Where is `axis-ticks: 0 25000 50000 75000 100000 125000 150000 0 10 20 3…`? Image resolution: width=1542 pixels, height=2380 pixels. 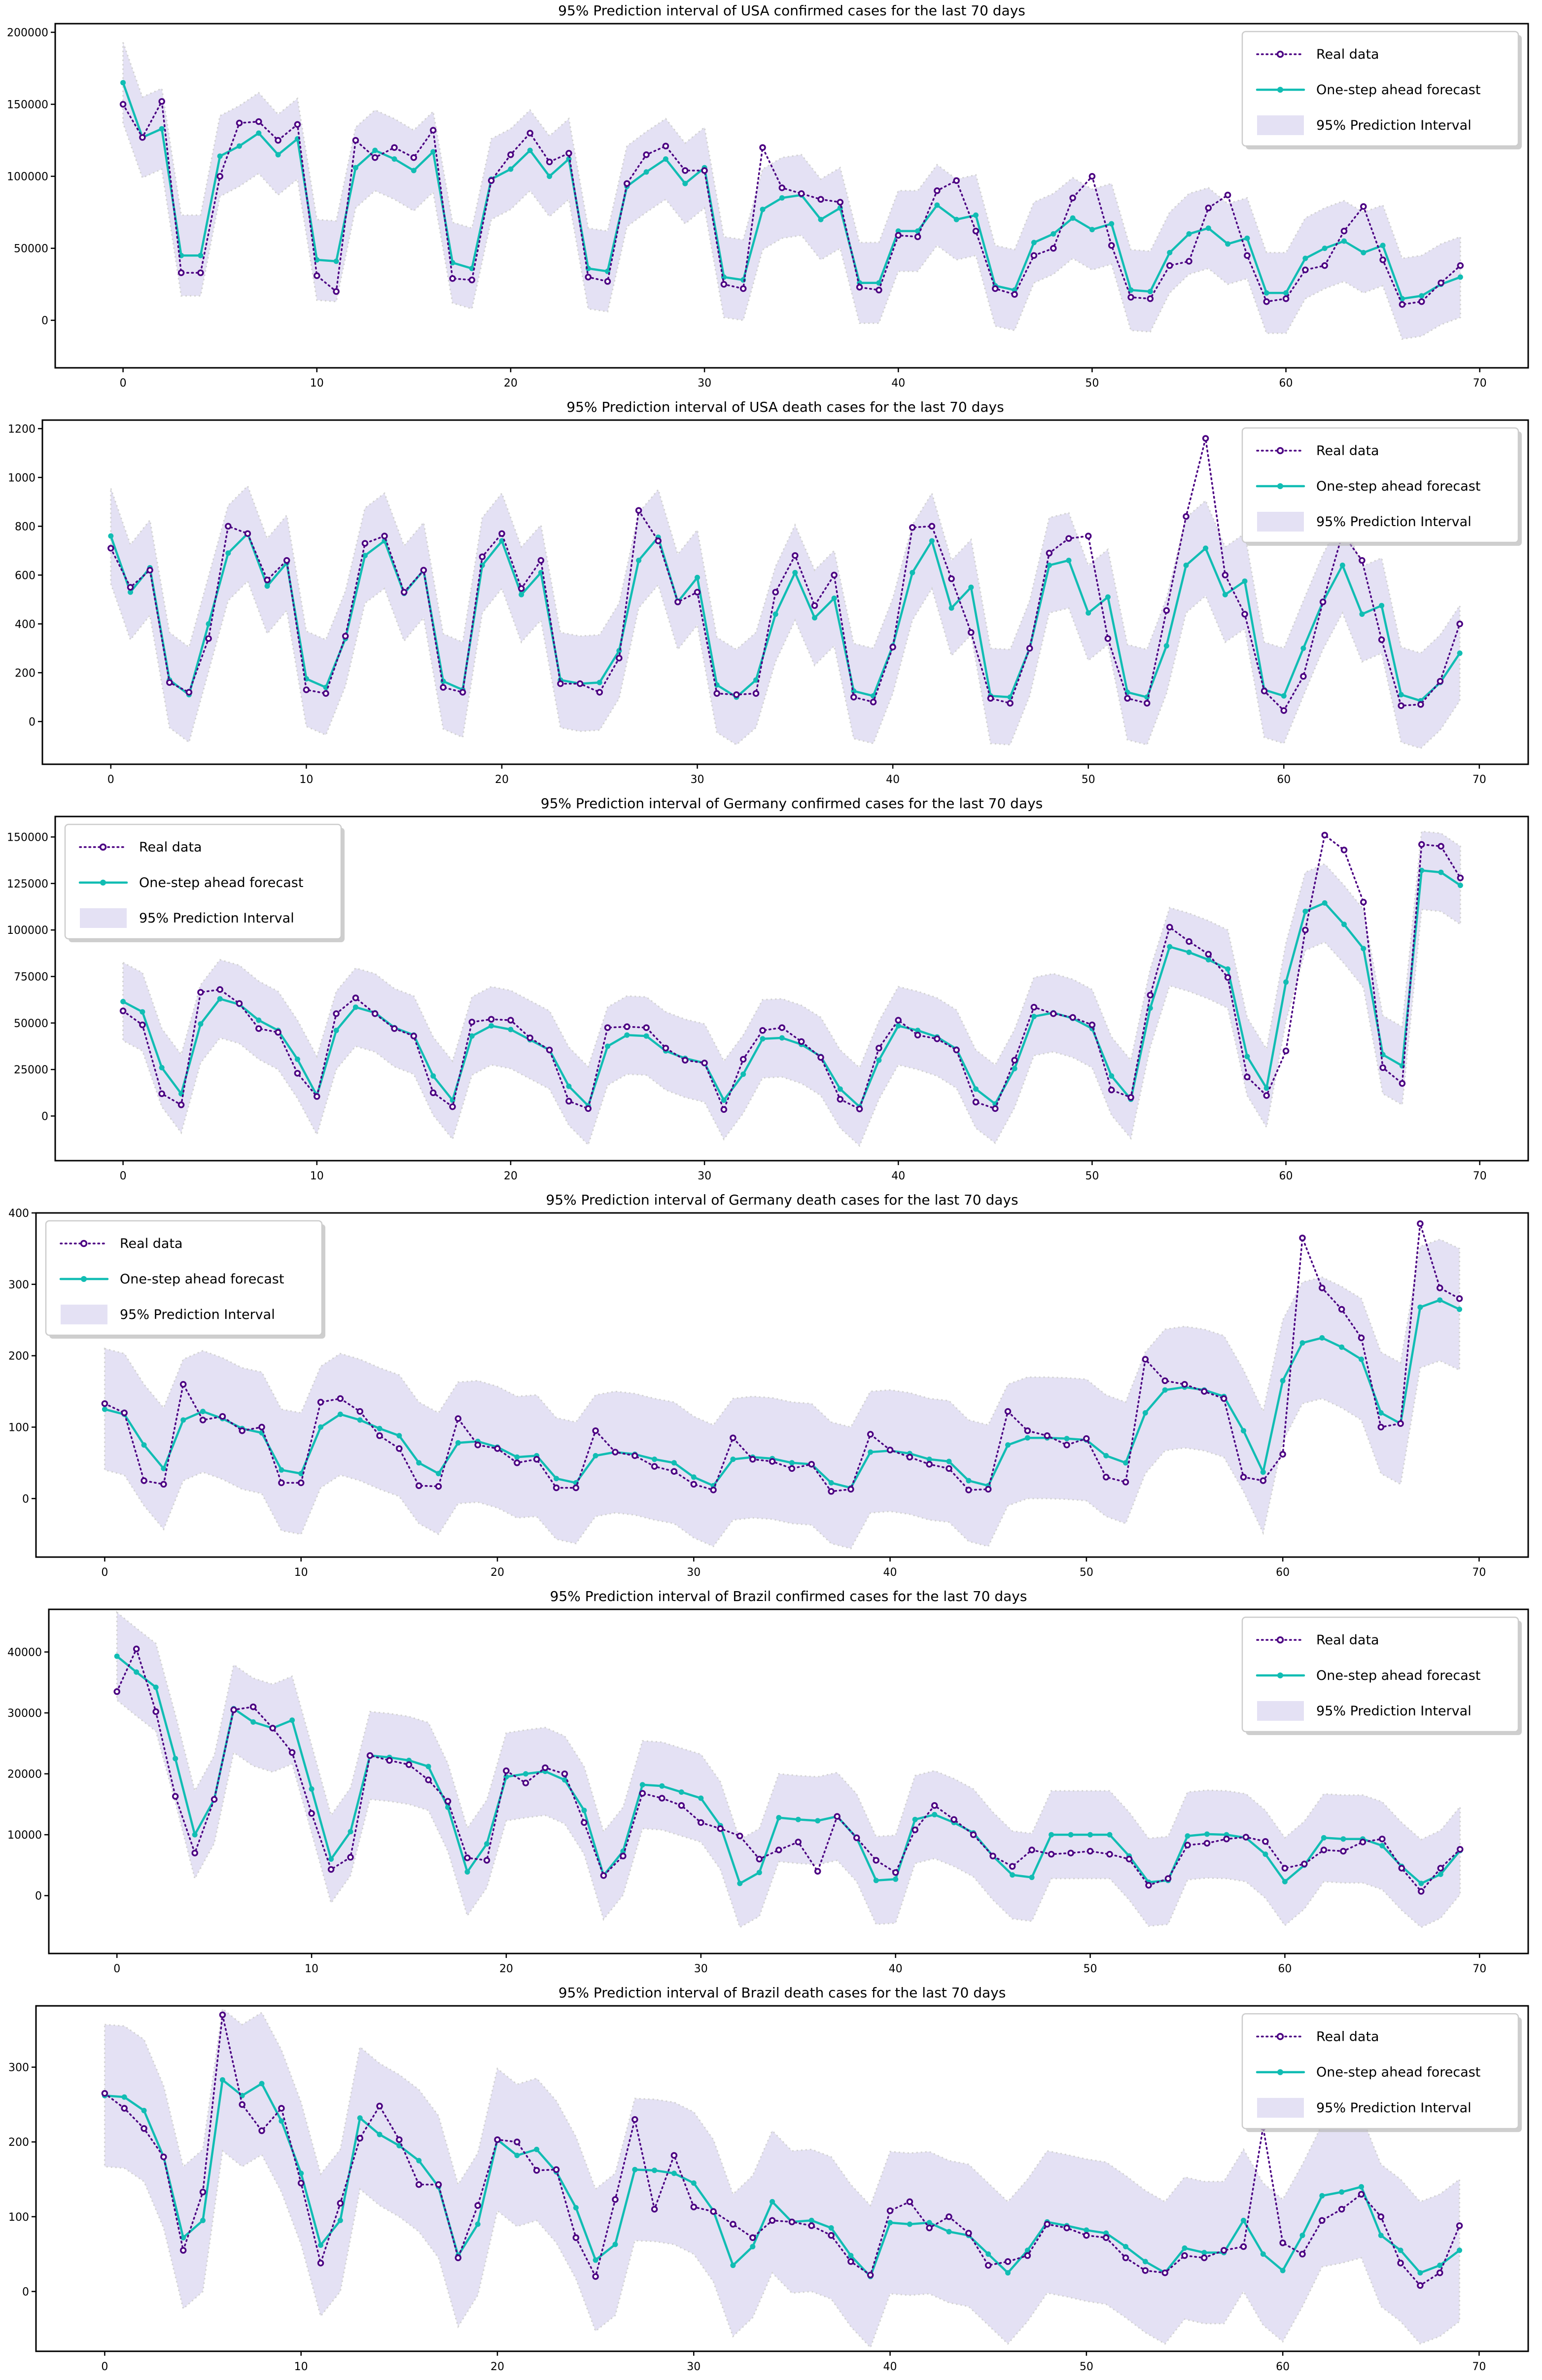
axis-ticks: 0 25000 50000 75000 100000 125000 150000 0 10 20 3… is located at coordinates (747, 1007).